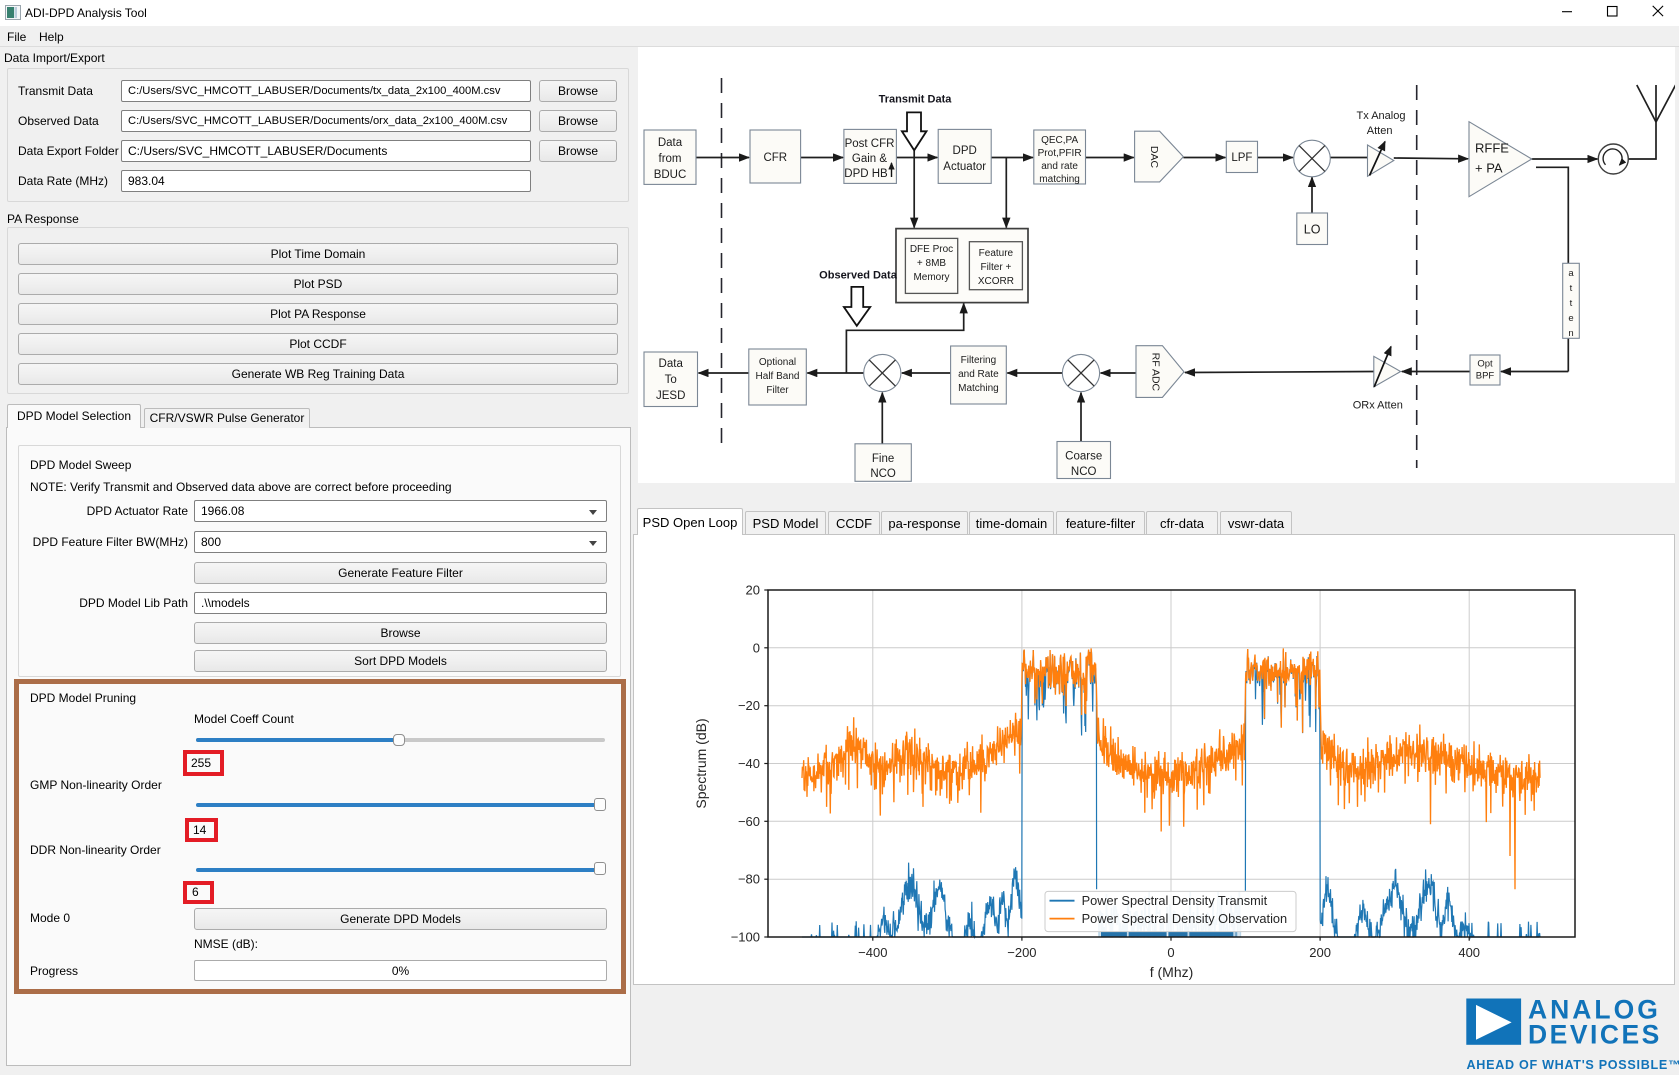  What do you see at coordinates (1573, 1065) in the screenshot?
I see `svg-text: AHEAD OF WHAT'S POSSIBLE™` at bounding box center [1573, 1065].